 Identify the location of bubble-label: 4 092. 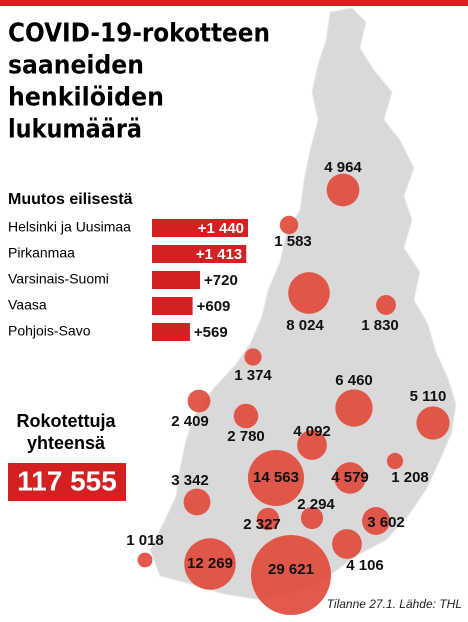
(312, 431).